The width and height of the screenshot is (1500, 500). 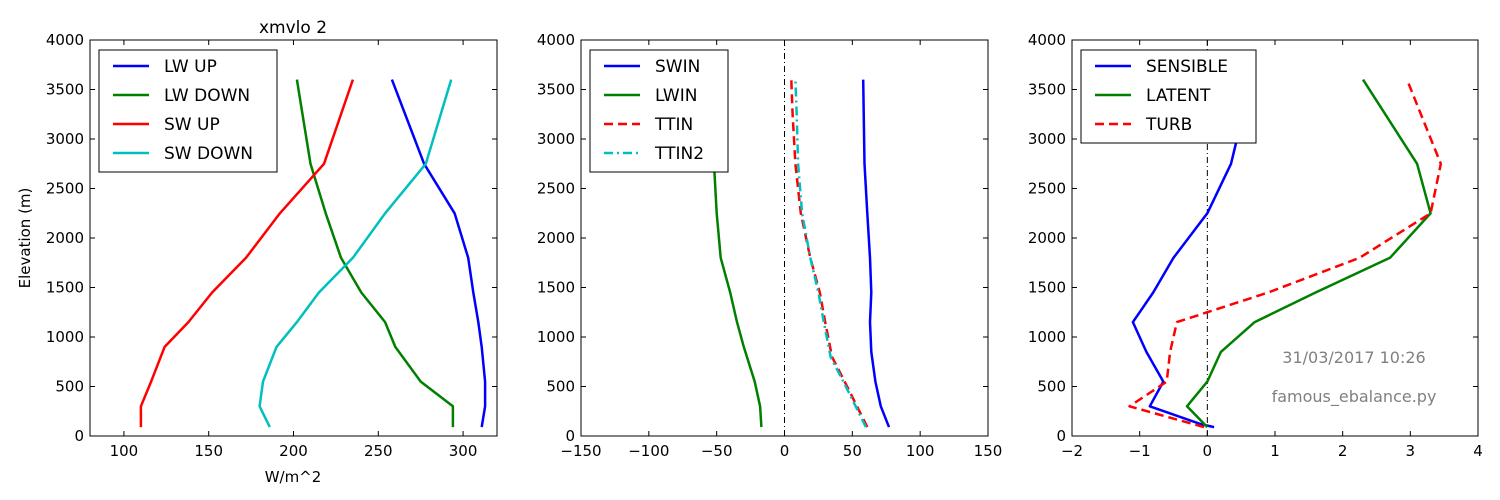 I want to click on series-line-ttin2, so click(x=831, y=253).